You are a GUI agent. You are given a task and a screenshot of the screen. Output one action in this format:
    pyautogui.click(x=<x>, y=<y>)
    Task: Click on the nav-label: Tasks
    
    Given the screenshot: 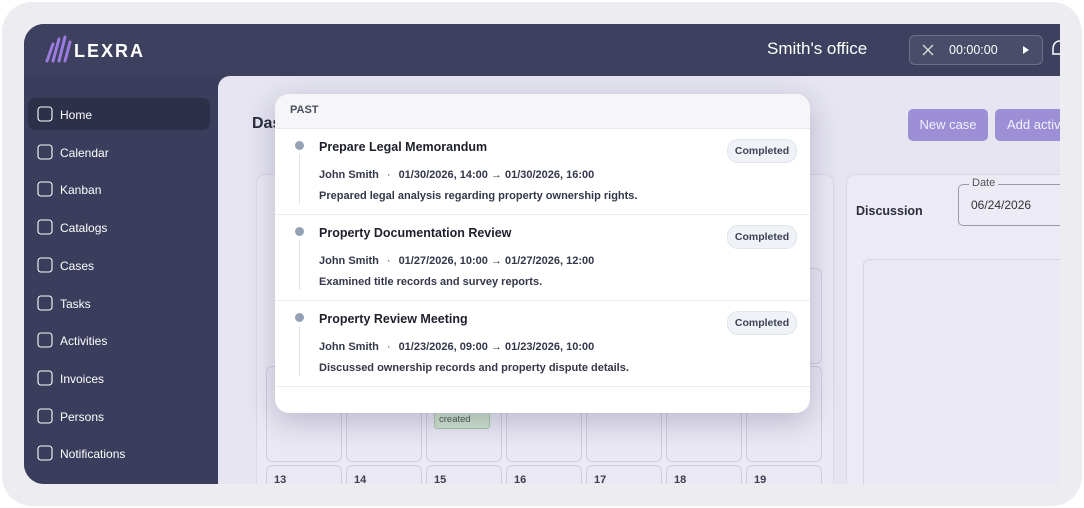 What is the action you would take?
    pyautogui.click(x=75, y=303)
    